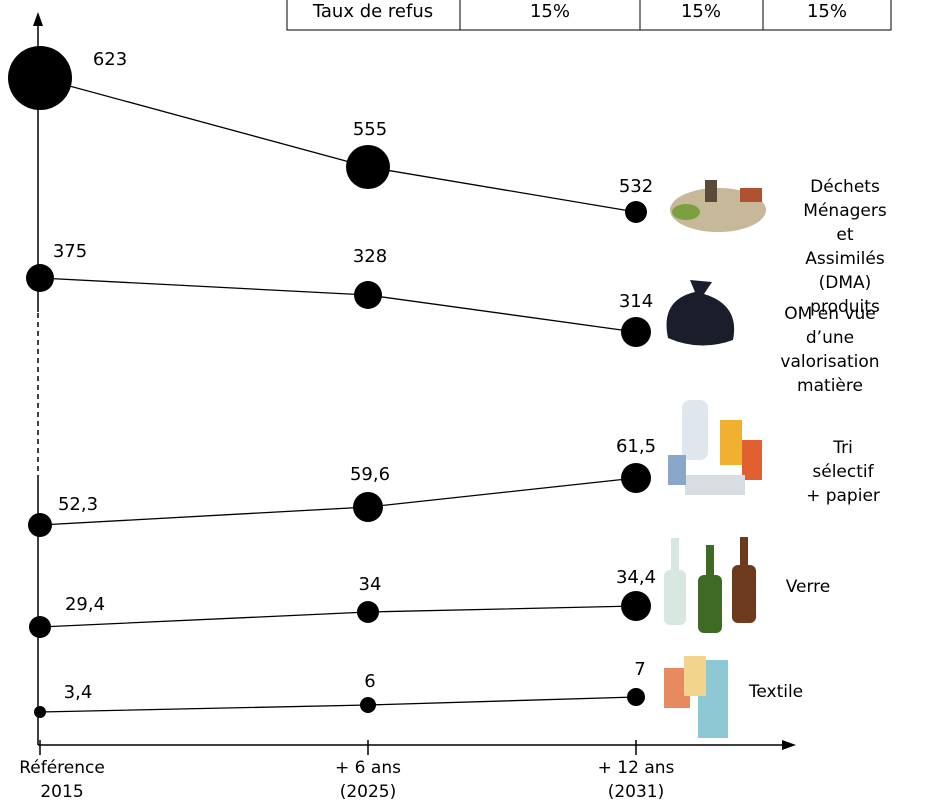 Image resolution: width=927 pixels, height=807 pixels. I want to click on value-label: 375, so click(70, 251).